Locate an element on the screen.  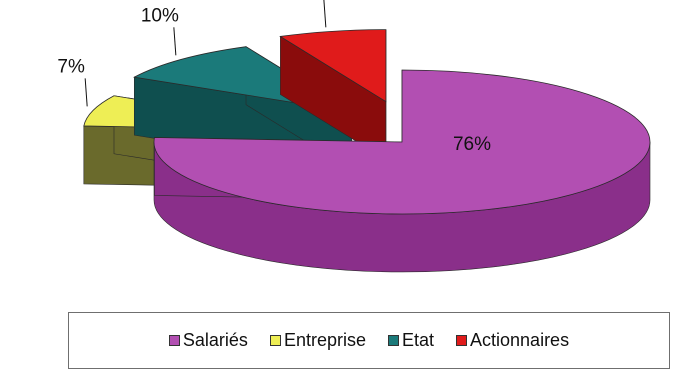
pie-slice-top-actionnaires is located at coordinates (333, 66).